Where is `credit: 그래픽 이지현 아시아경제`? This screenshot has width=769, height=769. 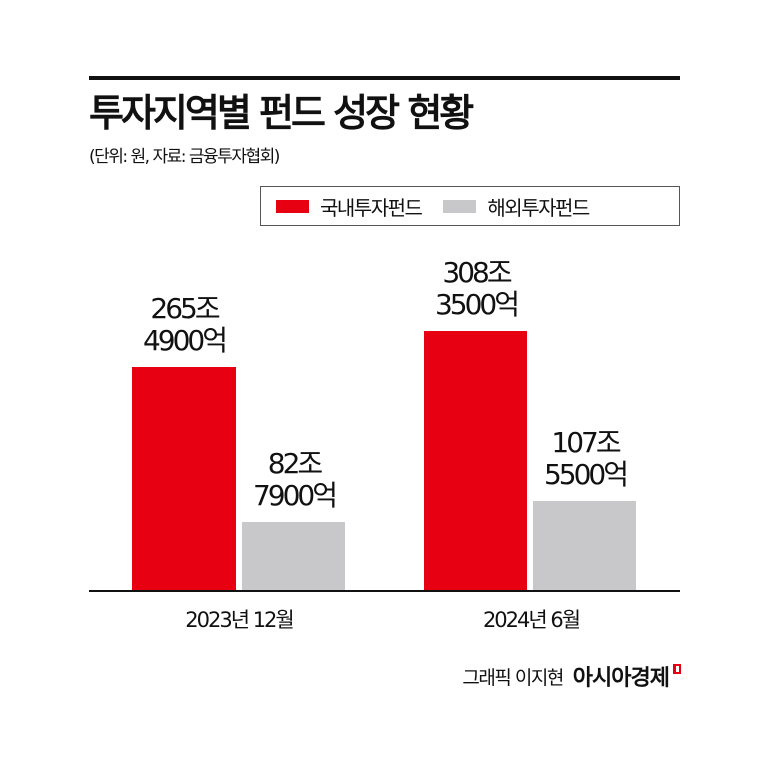
credit: 그래픽 이지현 아시아경제 is located at coordinates (571, 676).